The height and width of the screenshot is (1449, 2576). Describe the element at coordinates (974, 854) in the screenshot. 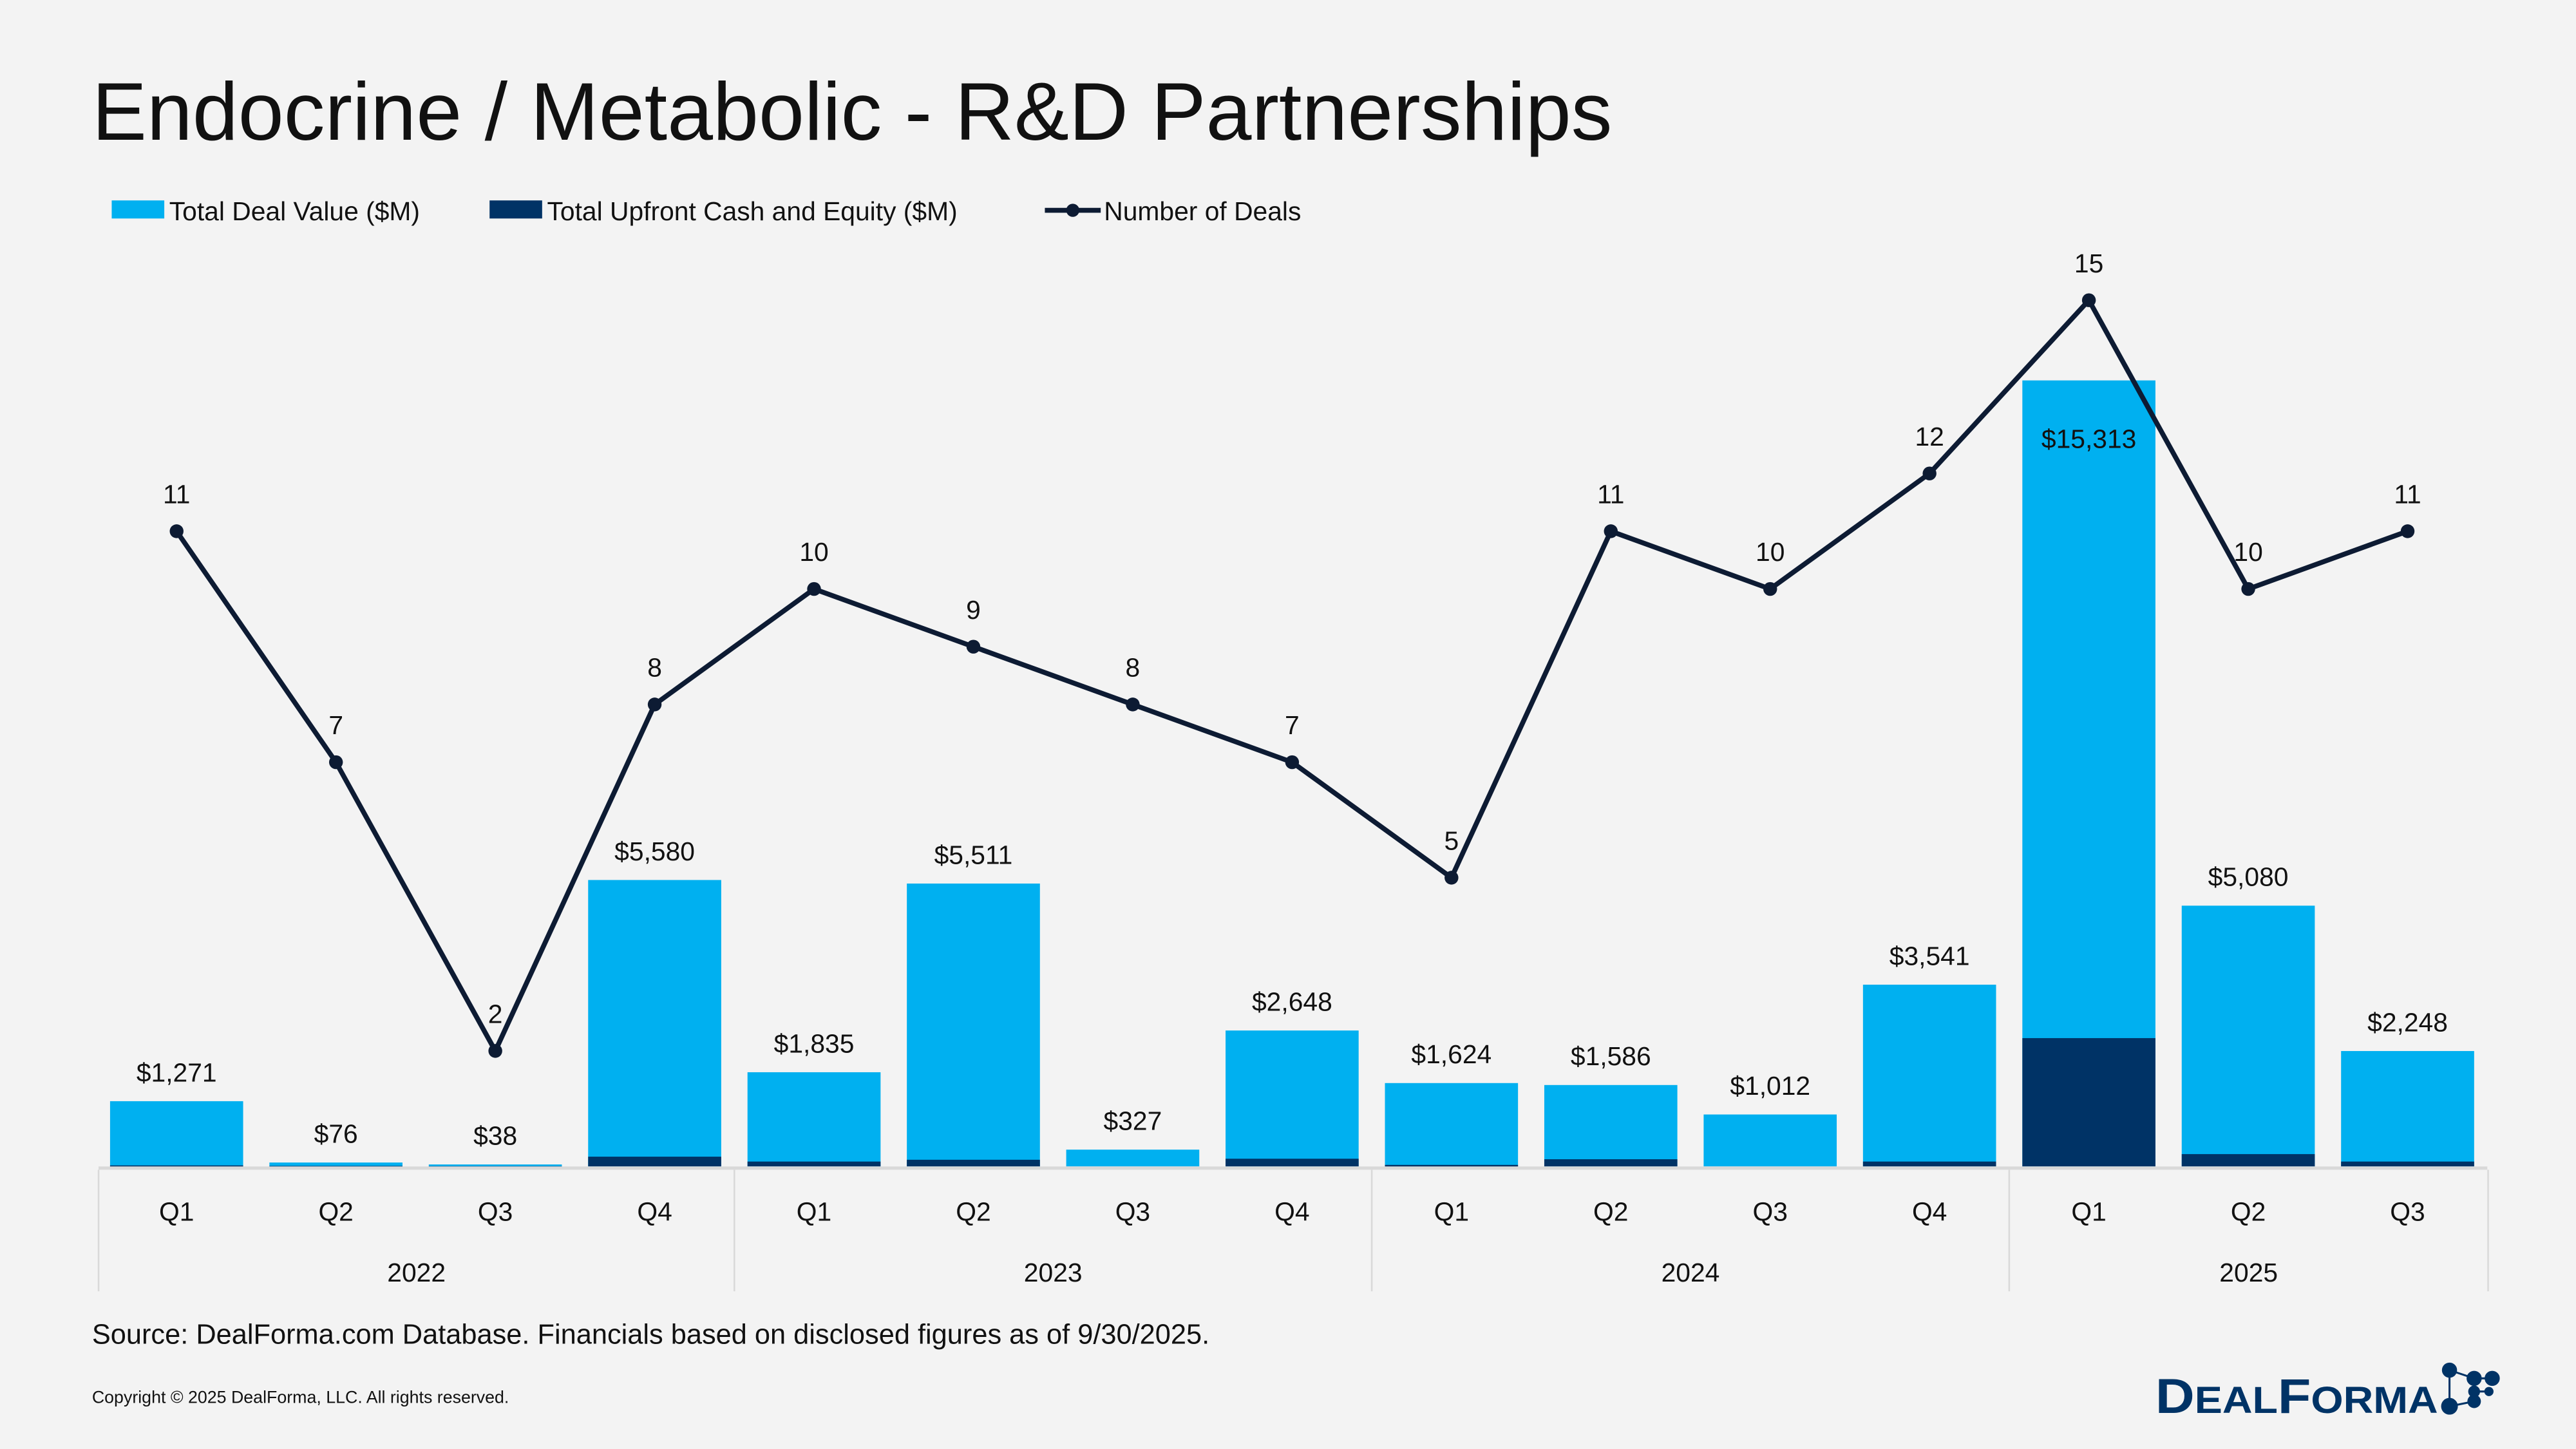

I see `bar-value-label: $5,511` at that location.